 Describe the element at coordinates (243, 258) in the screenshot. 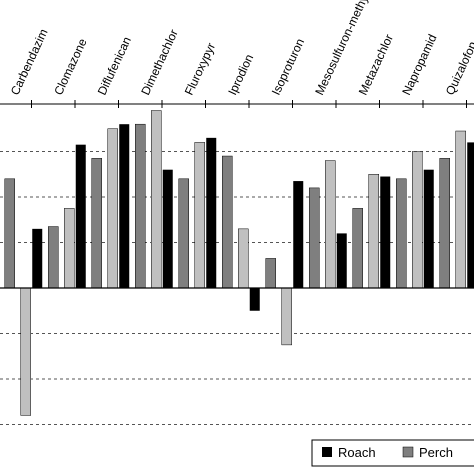

I see `bar-series-3-iprodion` at that location.